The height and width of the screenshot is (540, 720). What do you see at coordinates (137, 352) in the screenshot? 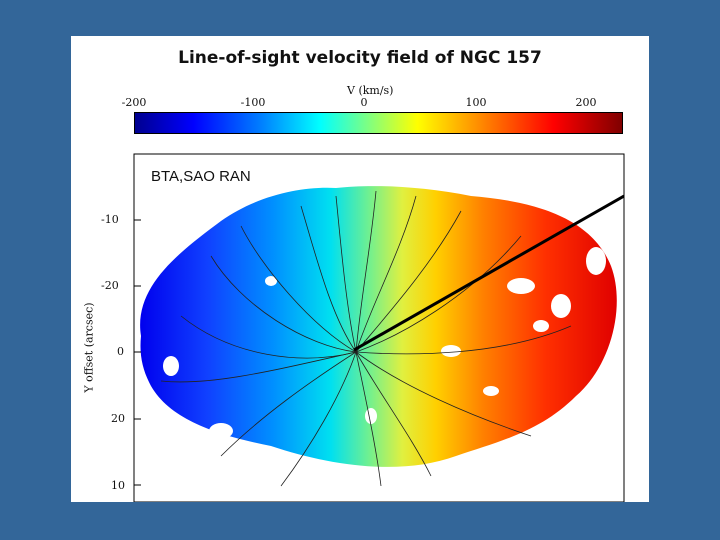
I see `y-axis-ticks` at bounding box center [137, 352].